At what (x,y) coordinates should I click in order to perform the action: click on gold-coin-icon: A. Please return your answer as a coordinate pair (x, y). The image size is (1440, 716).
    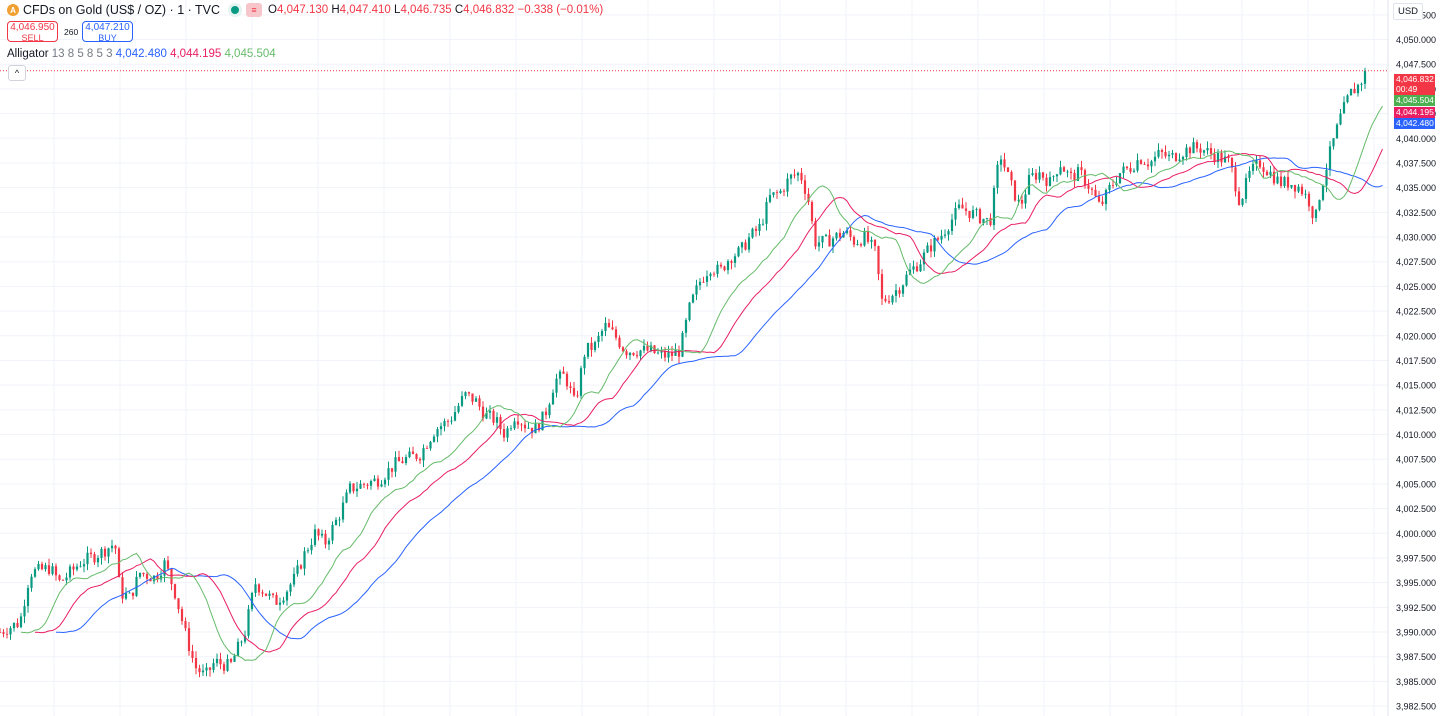
    Looking at the image, I should click on (13, 10).